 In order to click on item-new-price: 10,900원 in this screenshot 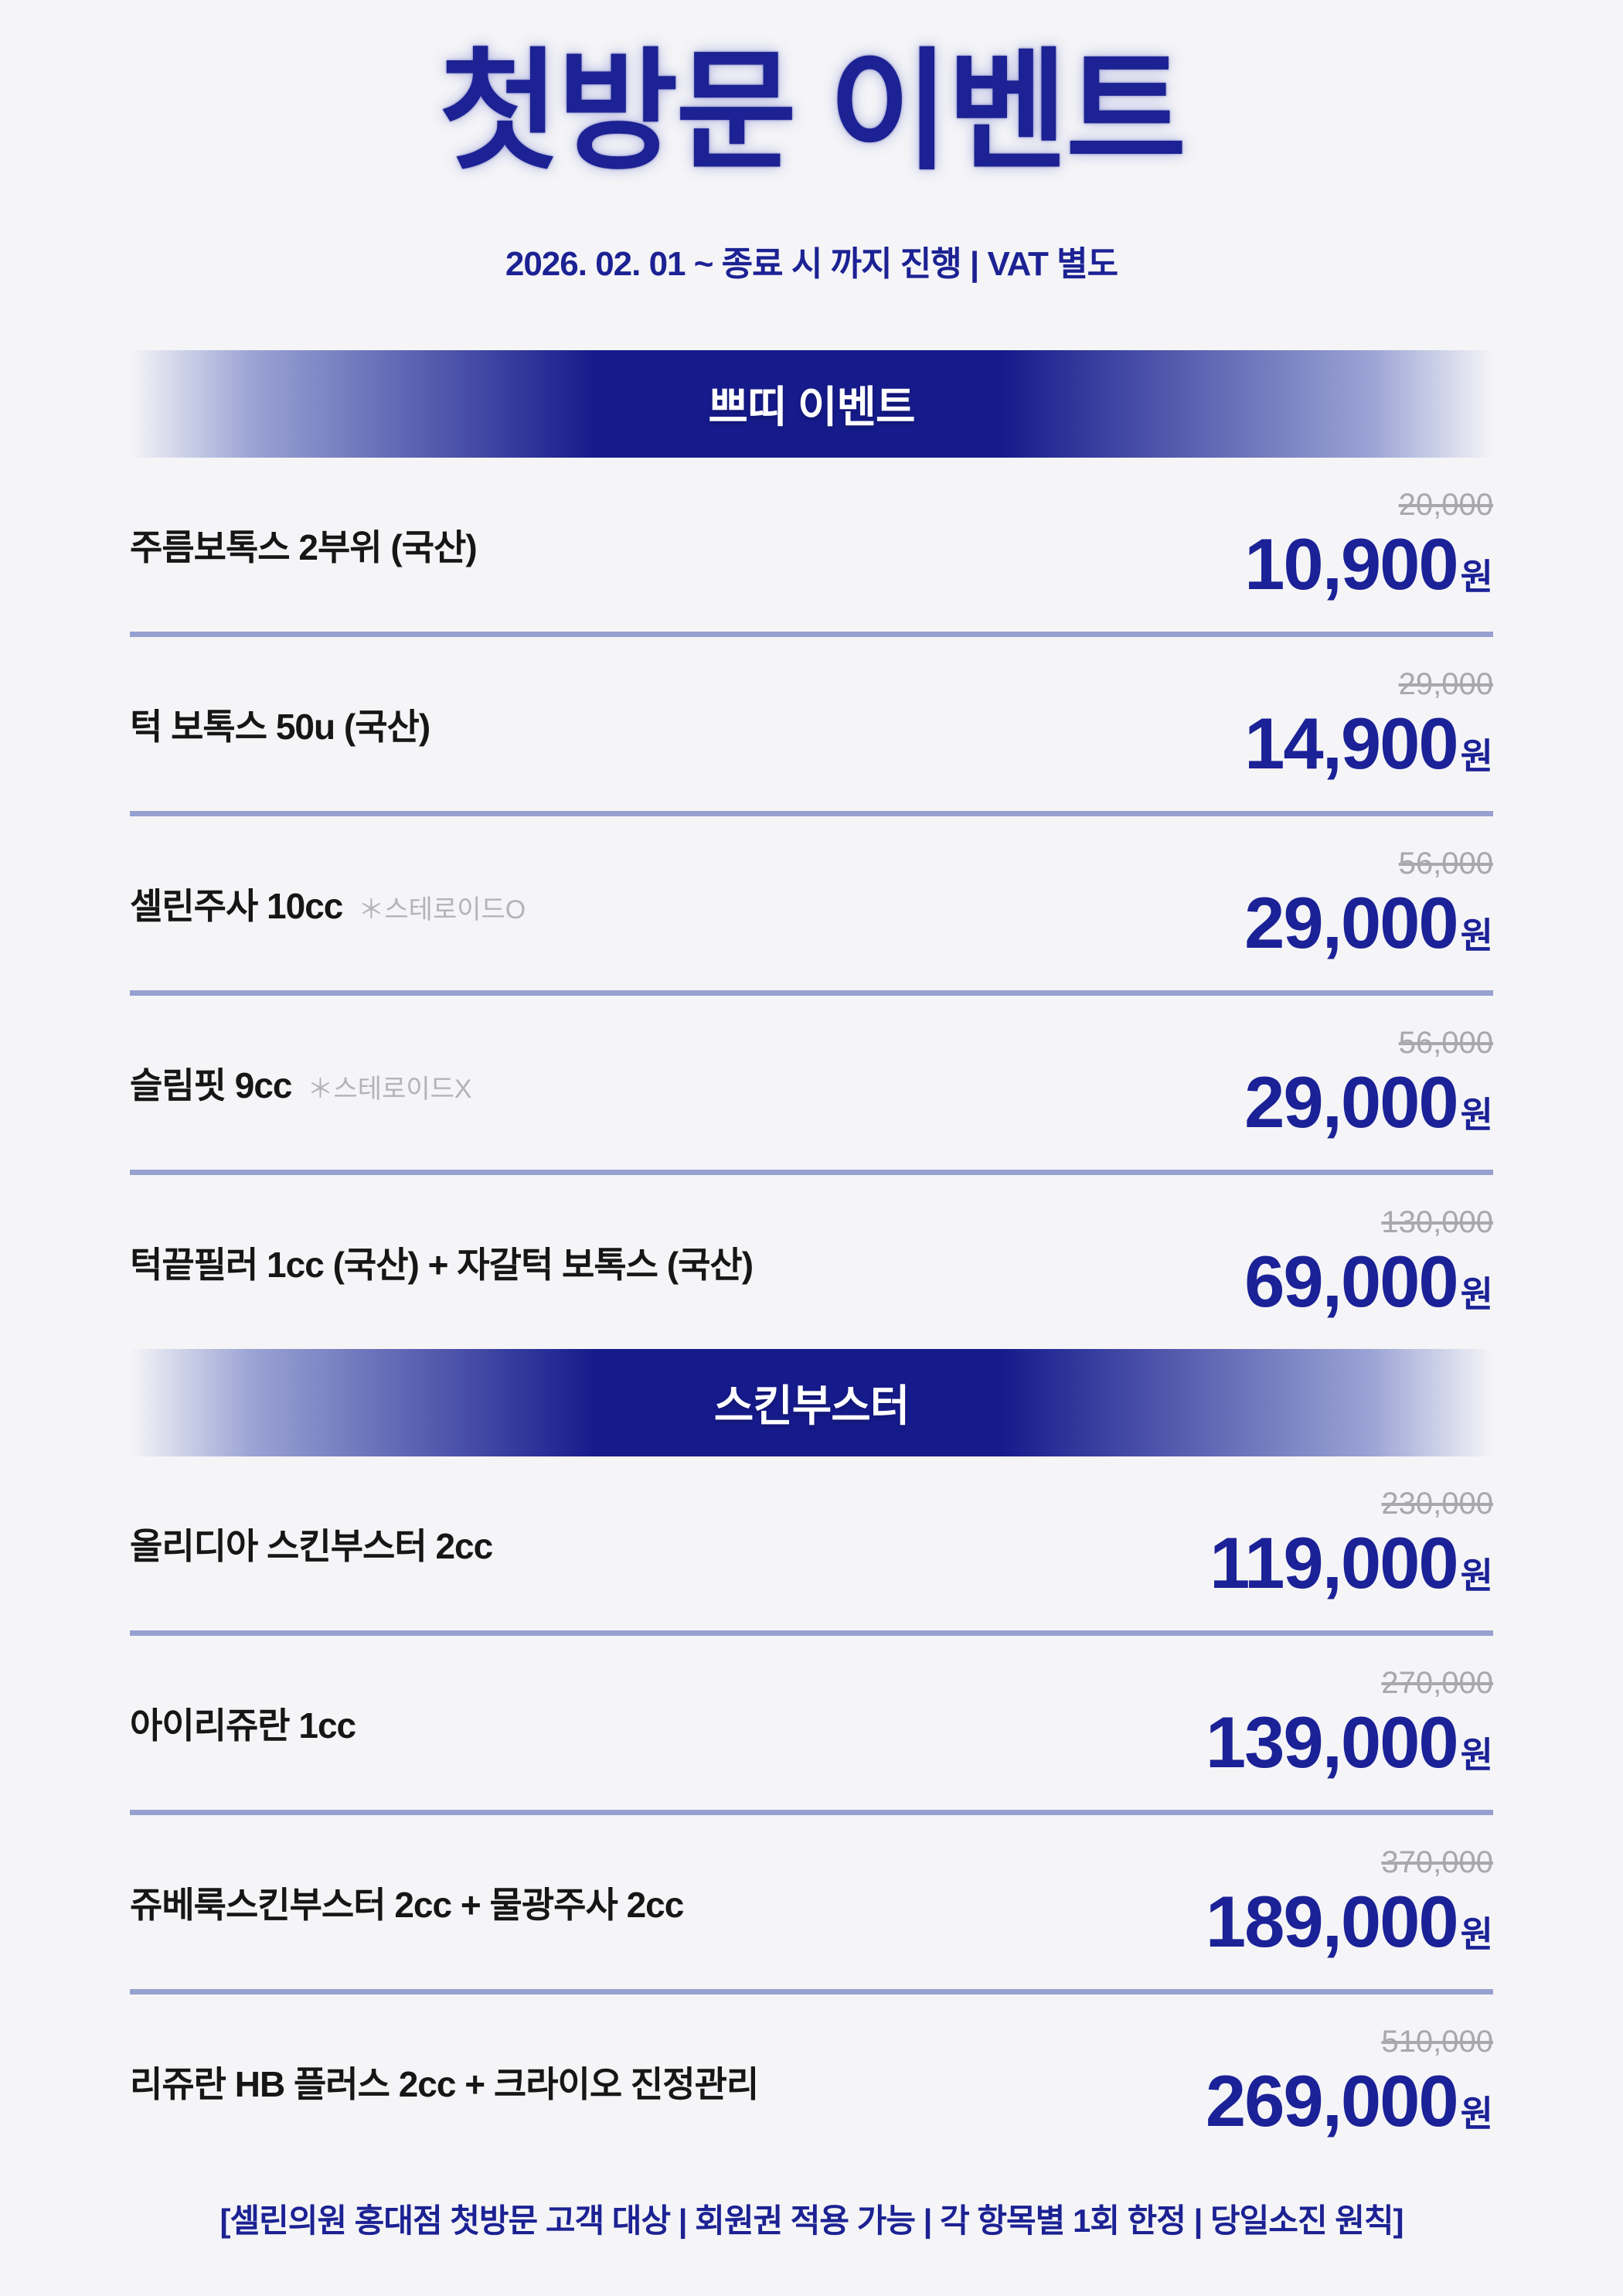, I will do `click(1368, 564)`.